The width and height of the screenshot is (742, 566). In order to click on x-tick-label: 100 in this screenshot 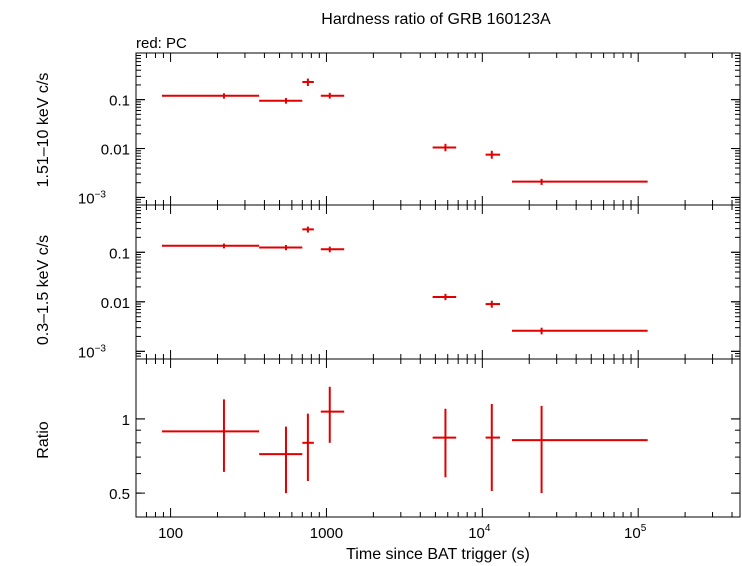, I will do `click(170, 533)`.